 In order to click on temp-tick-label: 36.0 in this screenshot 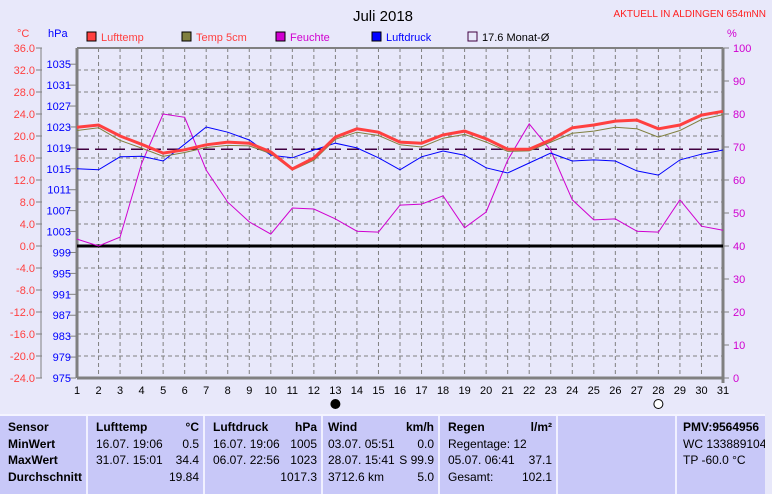, I will do `click(24, 49)`.